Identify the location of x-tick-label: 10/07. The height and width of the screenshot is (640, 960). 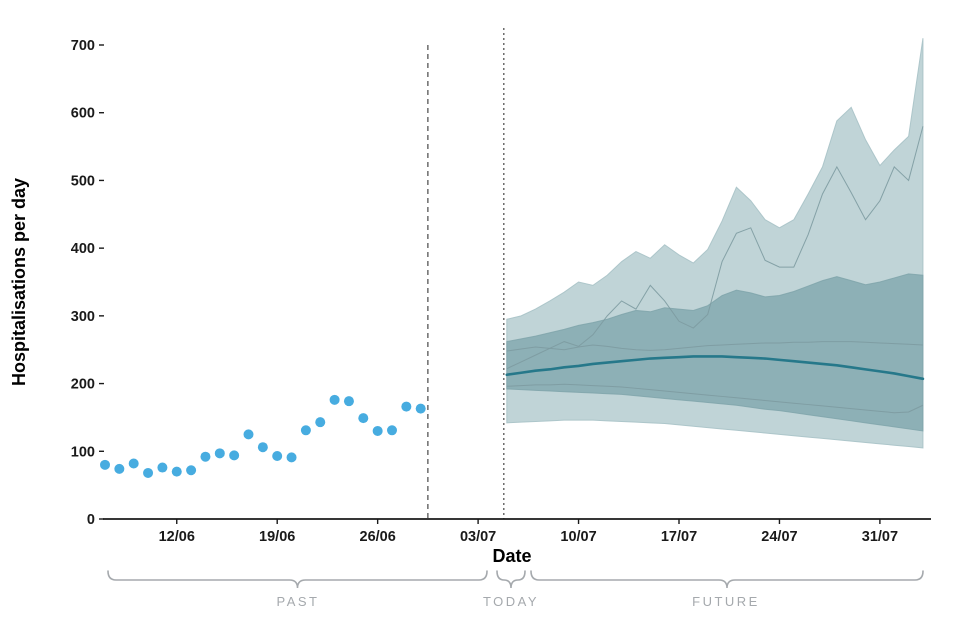
(578, 537).